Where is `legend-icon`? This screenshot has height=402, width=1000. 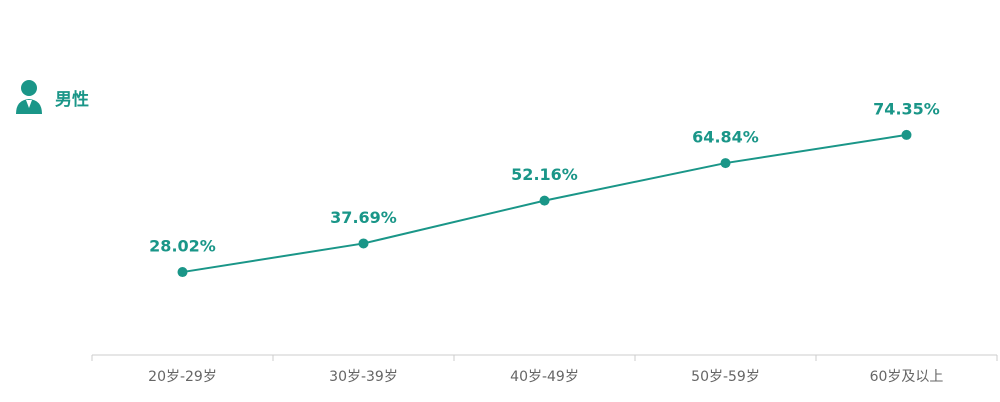
legend-icon is located at coordinates (29, 97).